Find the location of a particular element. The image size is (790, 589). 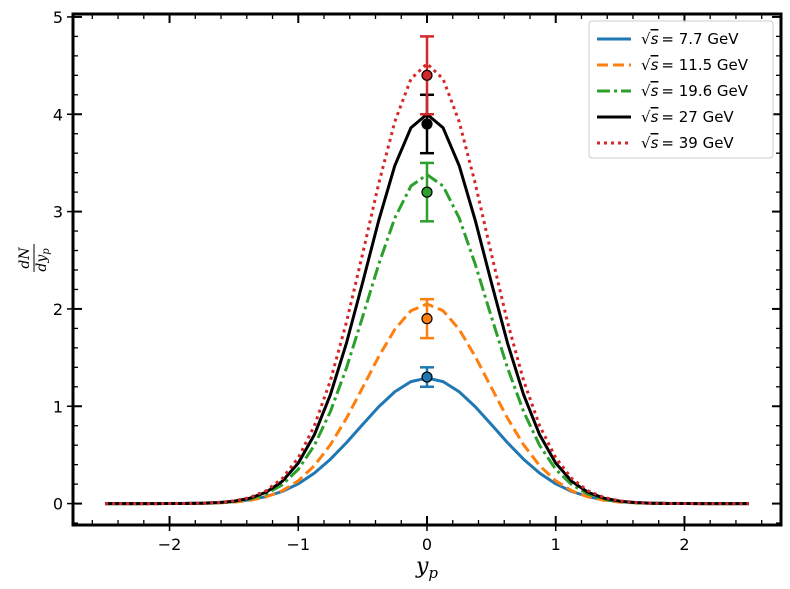

y-axis-label-den-sub: p is located at coordinates (46, 251).